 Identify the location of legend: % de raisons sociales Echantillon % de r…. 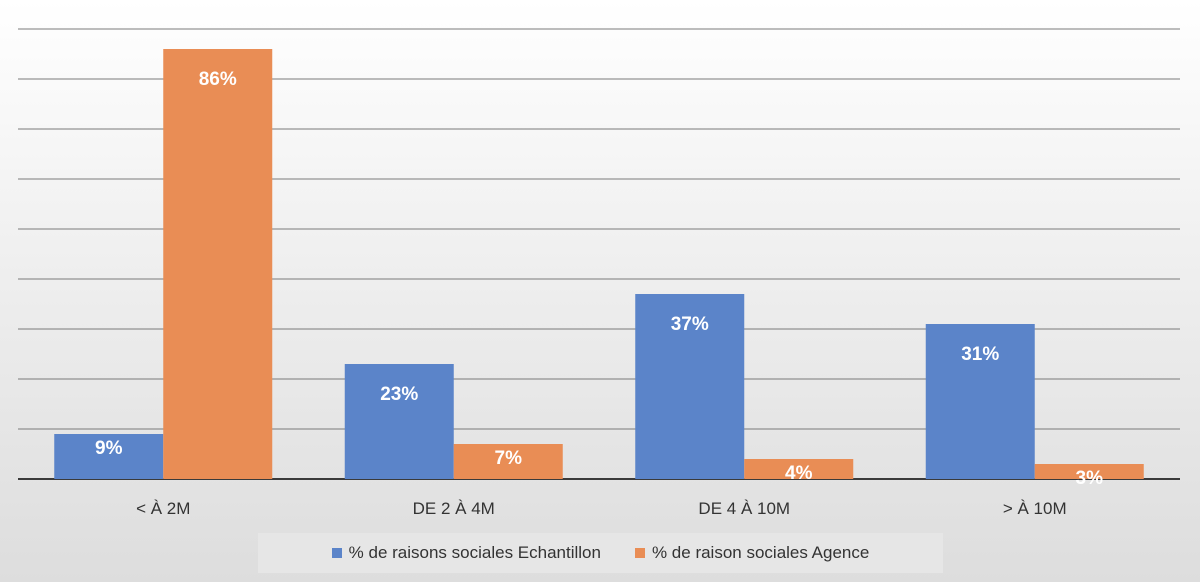
(600, 553).